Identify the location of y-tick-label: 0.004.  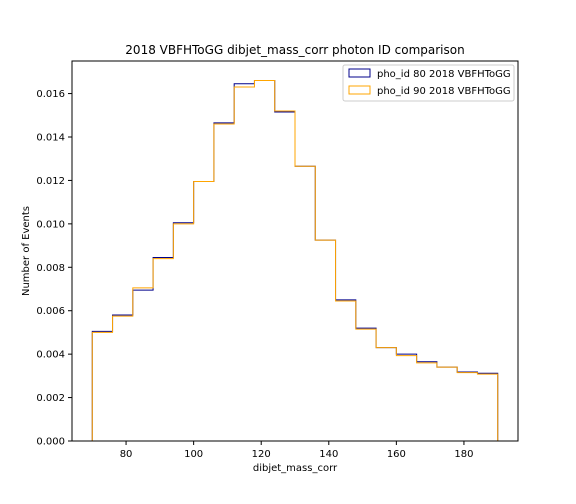
(50, 355).